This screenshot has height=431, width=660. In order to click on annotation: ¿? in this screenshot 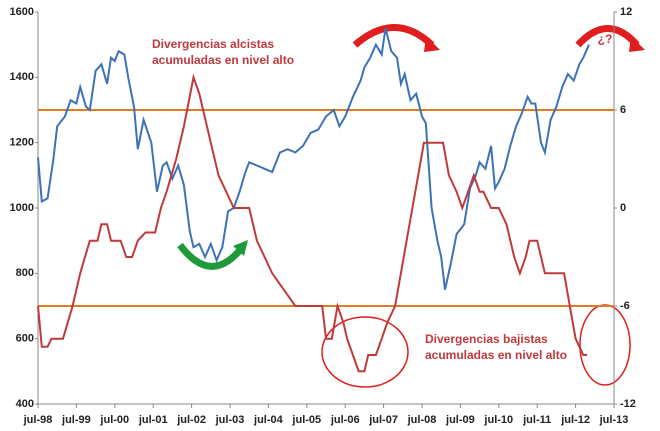, I will do `click(605, 39)`.